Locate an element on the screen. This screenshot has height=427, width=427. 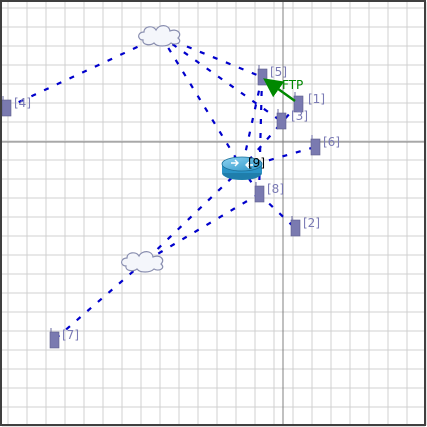
node-label: [9] is located at coordinates (256, 163).